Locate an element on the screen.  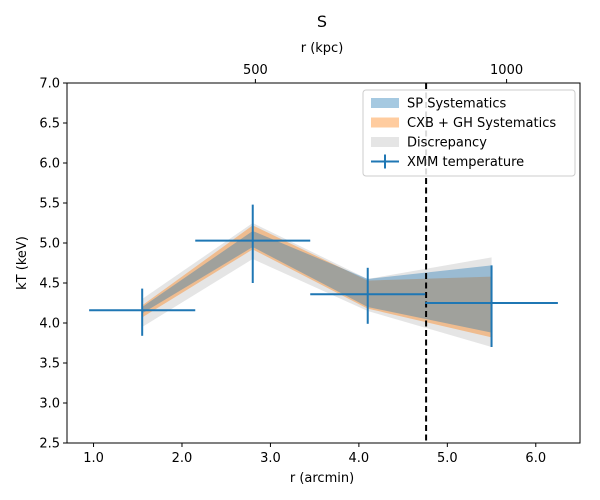
legend-item-xmm-temperature-label: XMM temperature is located at coordinates (465, 162).